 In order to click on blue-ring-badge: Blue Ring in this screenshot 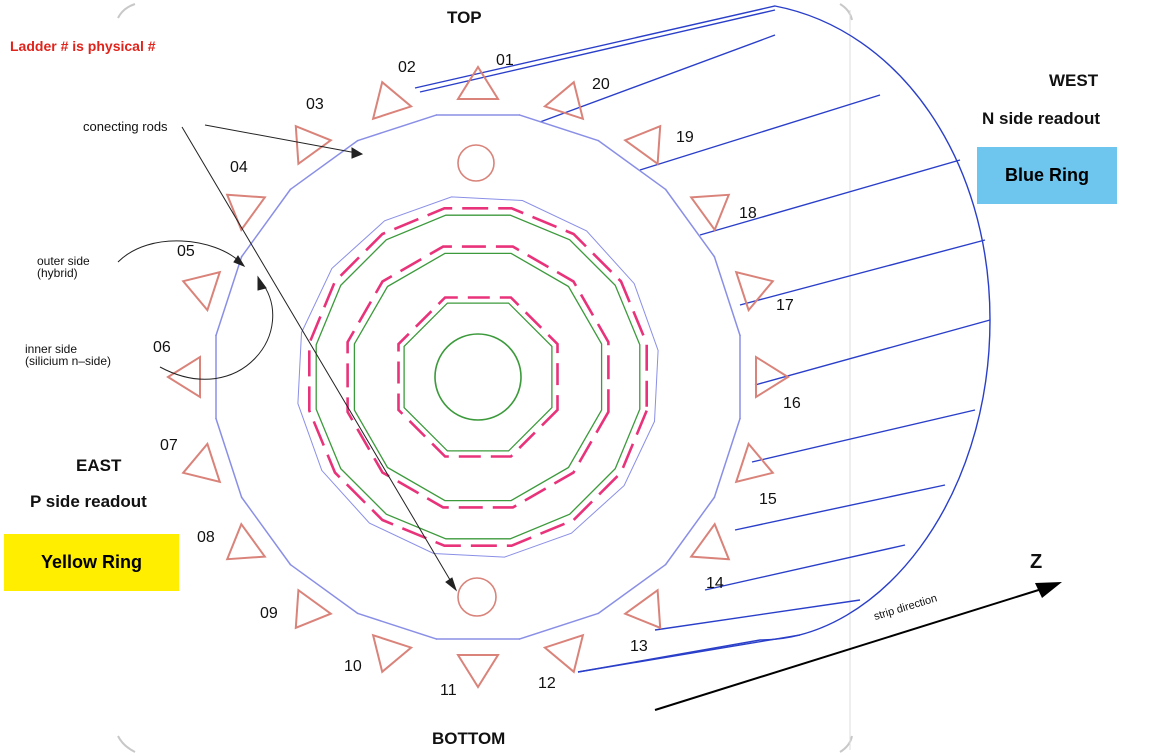, I will do `click(1047, 175)`.